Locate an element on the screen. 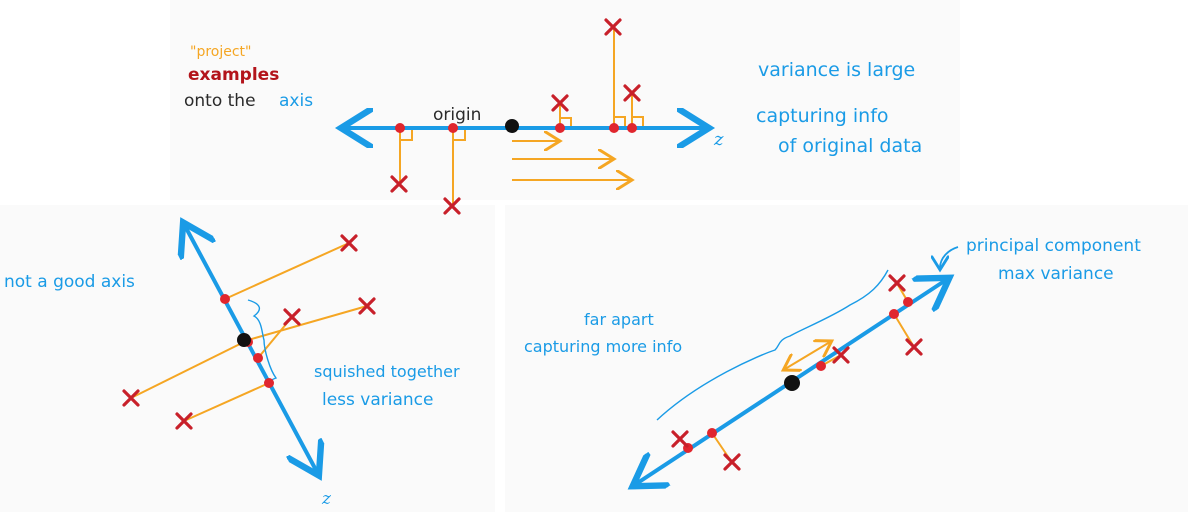 The width and height of the screenshot is (1188, 512). label-capturing-more: capturing more info is located at coordinates (603, 346).